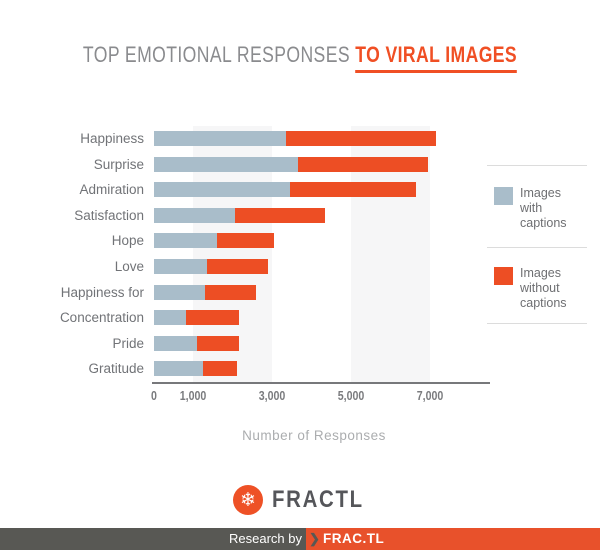  I want to click on category-label: Surprise, so click(118, 164).